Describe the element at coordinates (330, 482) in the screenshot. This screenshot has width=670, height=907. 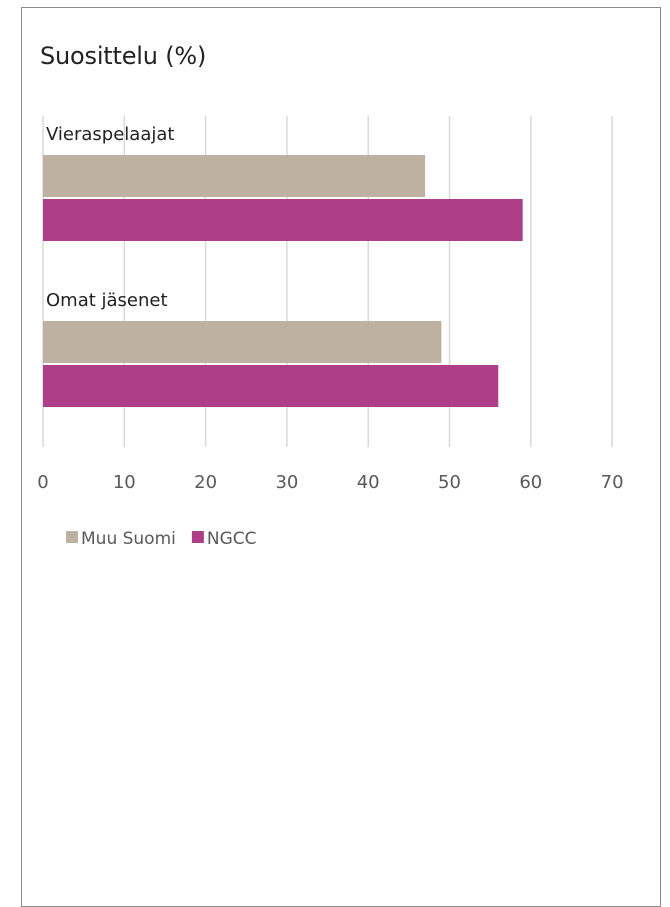
I see `x-tick-labels: 0 10 20 30 40 50 60 70` at that location.